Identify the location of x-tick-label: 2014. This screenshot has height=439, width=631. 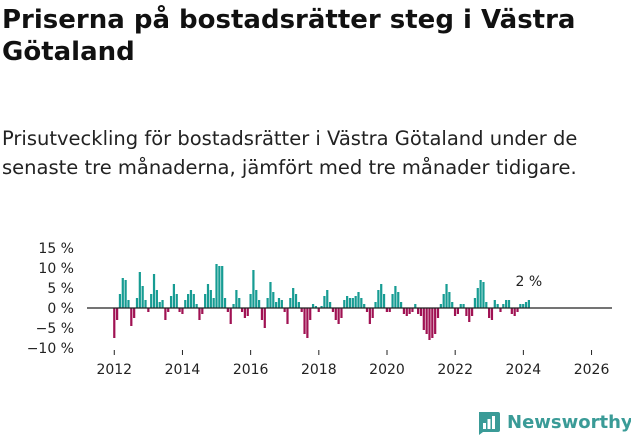
(183, 370).